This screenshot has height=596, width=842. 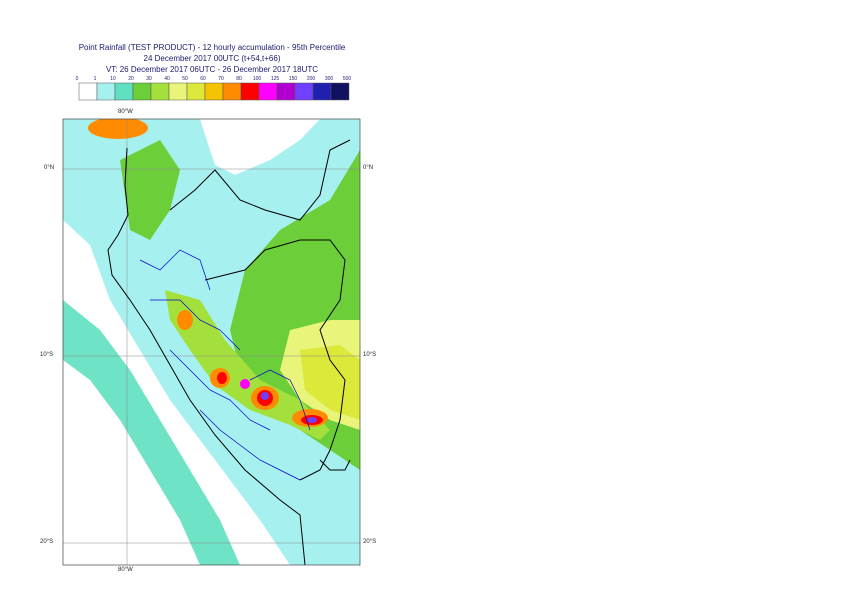 I want to click on lat-label-left-0: 0°N, so click(x=49, y=168).